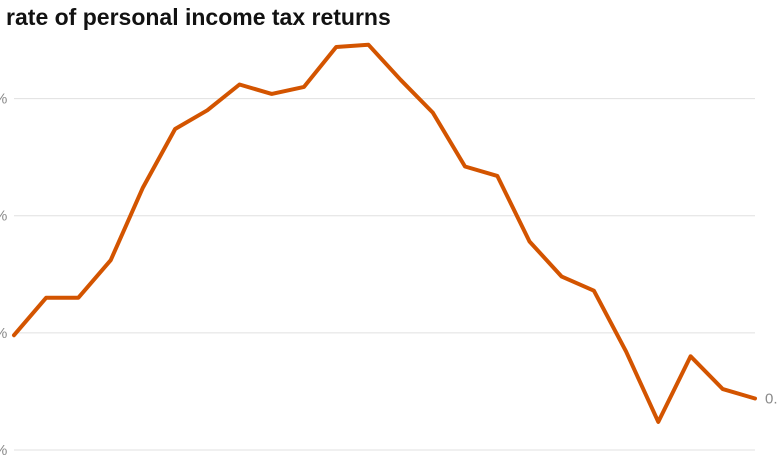 This screenshot has width=780, height=470. What do you see at coordinates (3, 275) in the screenshot?
I see `y-axis-tick-labels: %%%%` at bounding box center [3, 275].